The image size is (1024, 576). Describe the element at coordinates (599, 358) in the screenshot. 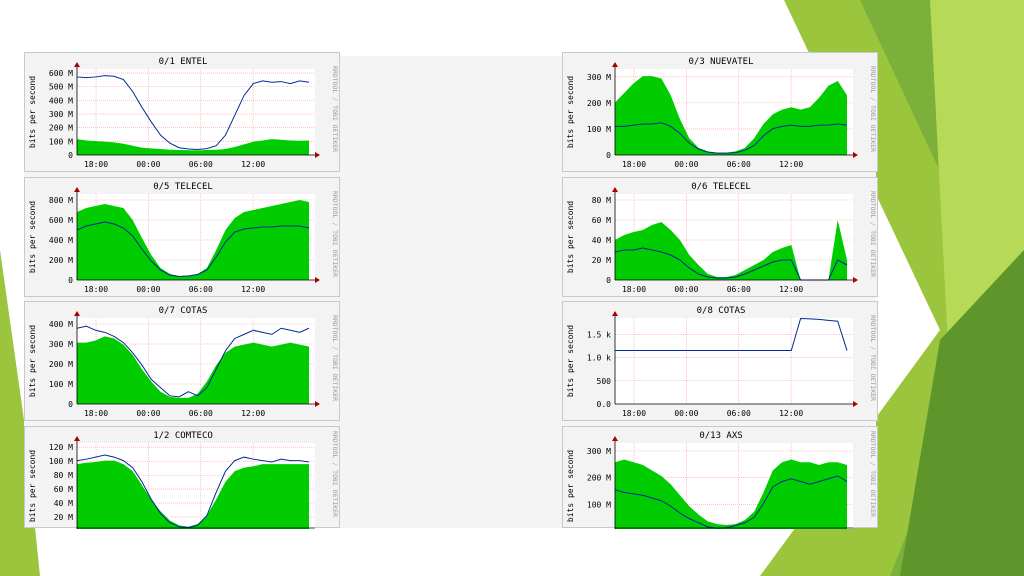

I see `y-tick-label: 1.0 k` at that location.